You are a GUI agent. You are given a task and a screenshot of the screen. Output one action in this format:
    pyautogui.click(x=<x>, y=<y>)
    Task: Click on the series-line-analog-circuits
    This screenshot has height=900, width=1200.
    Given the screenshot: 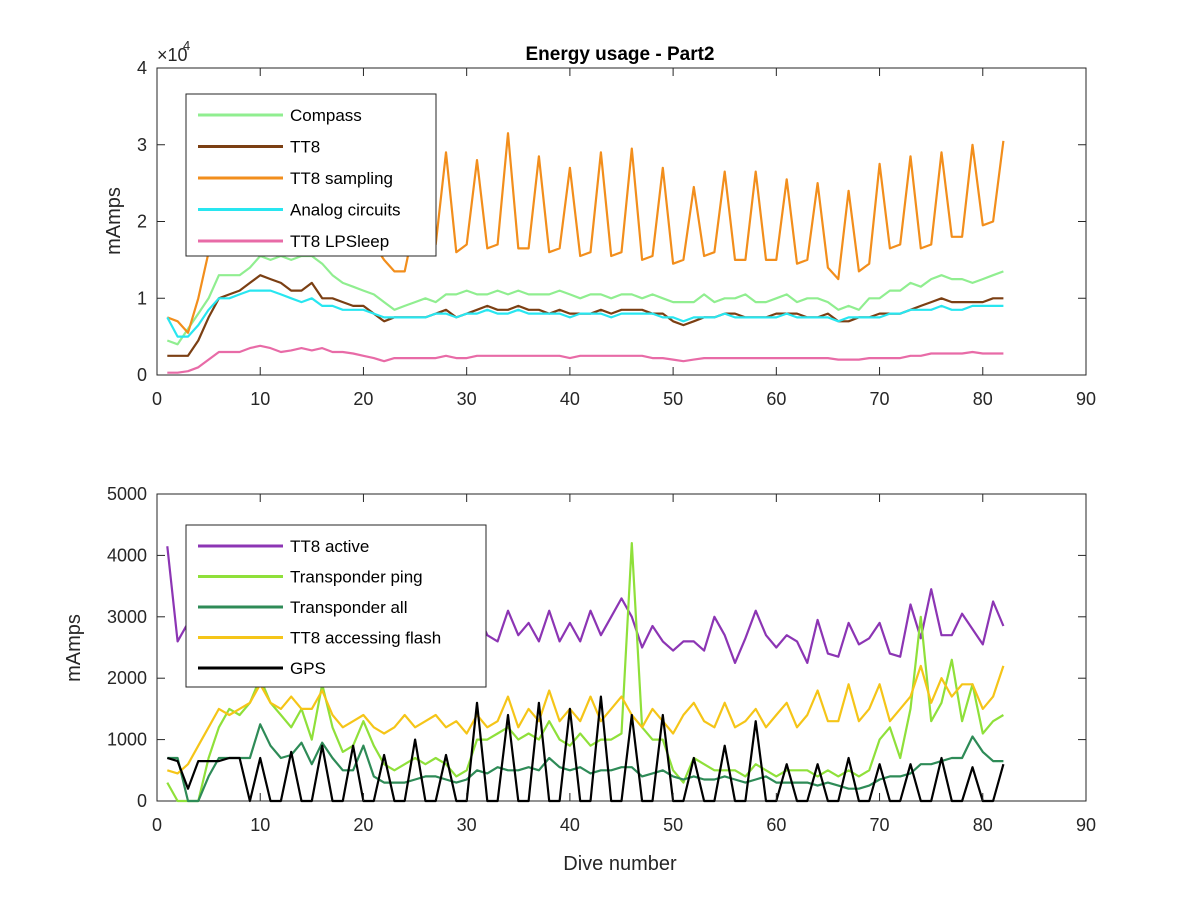 What is the action you would take?
    pyautogui.click(x=585, y=313)
    